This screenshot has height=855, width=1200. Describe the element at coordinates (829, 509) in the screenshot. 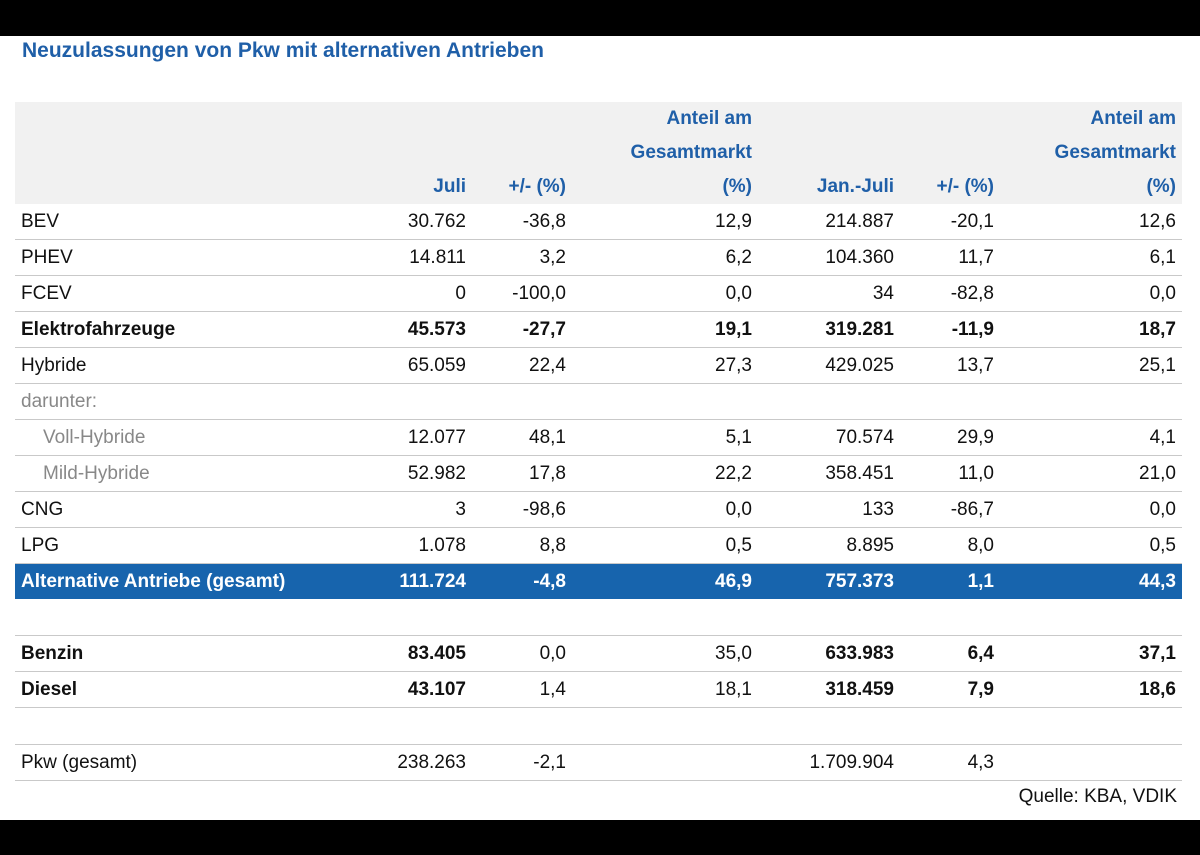

I see `cell-jan-juli: 133` at that location.